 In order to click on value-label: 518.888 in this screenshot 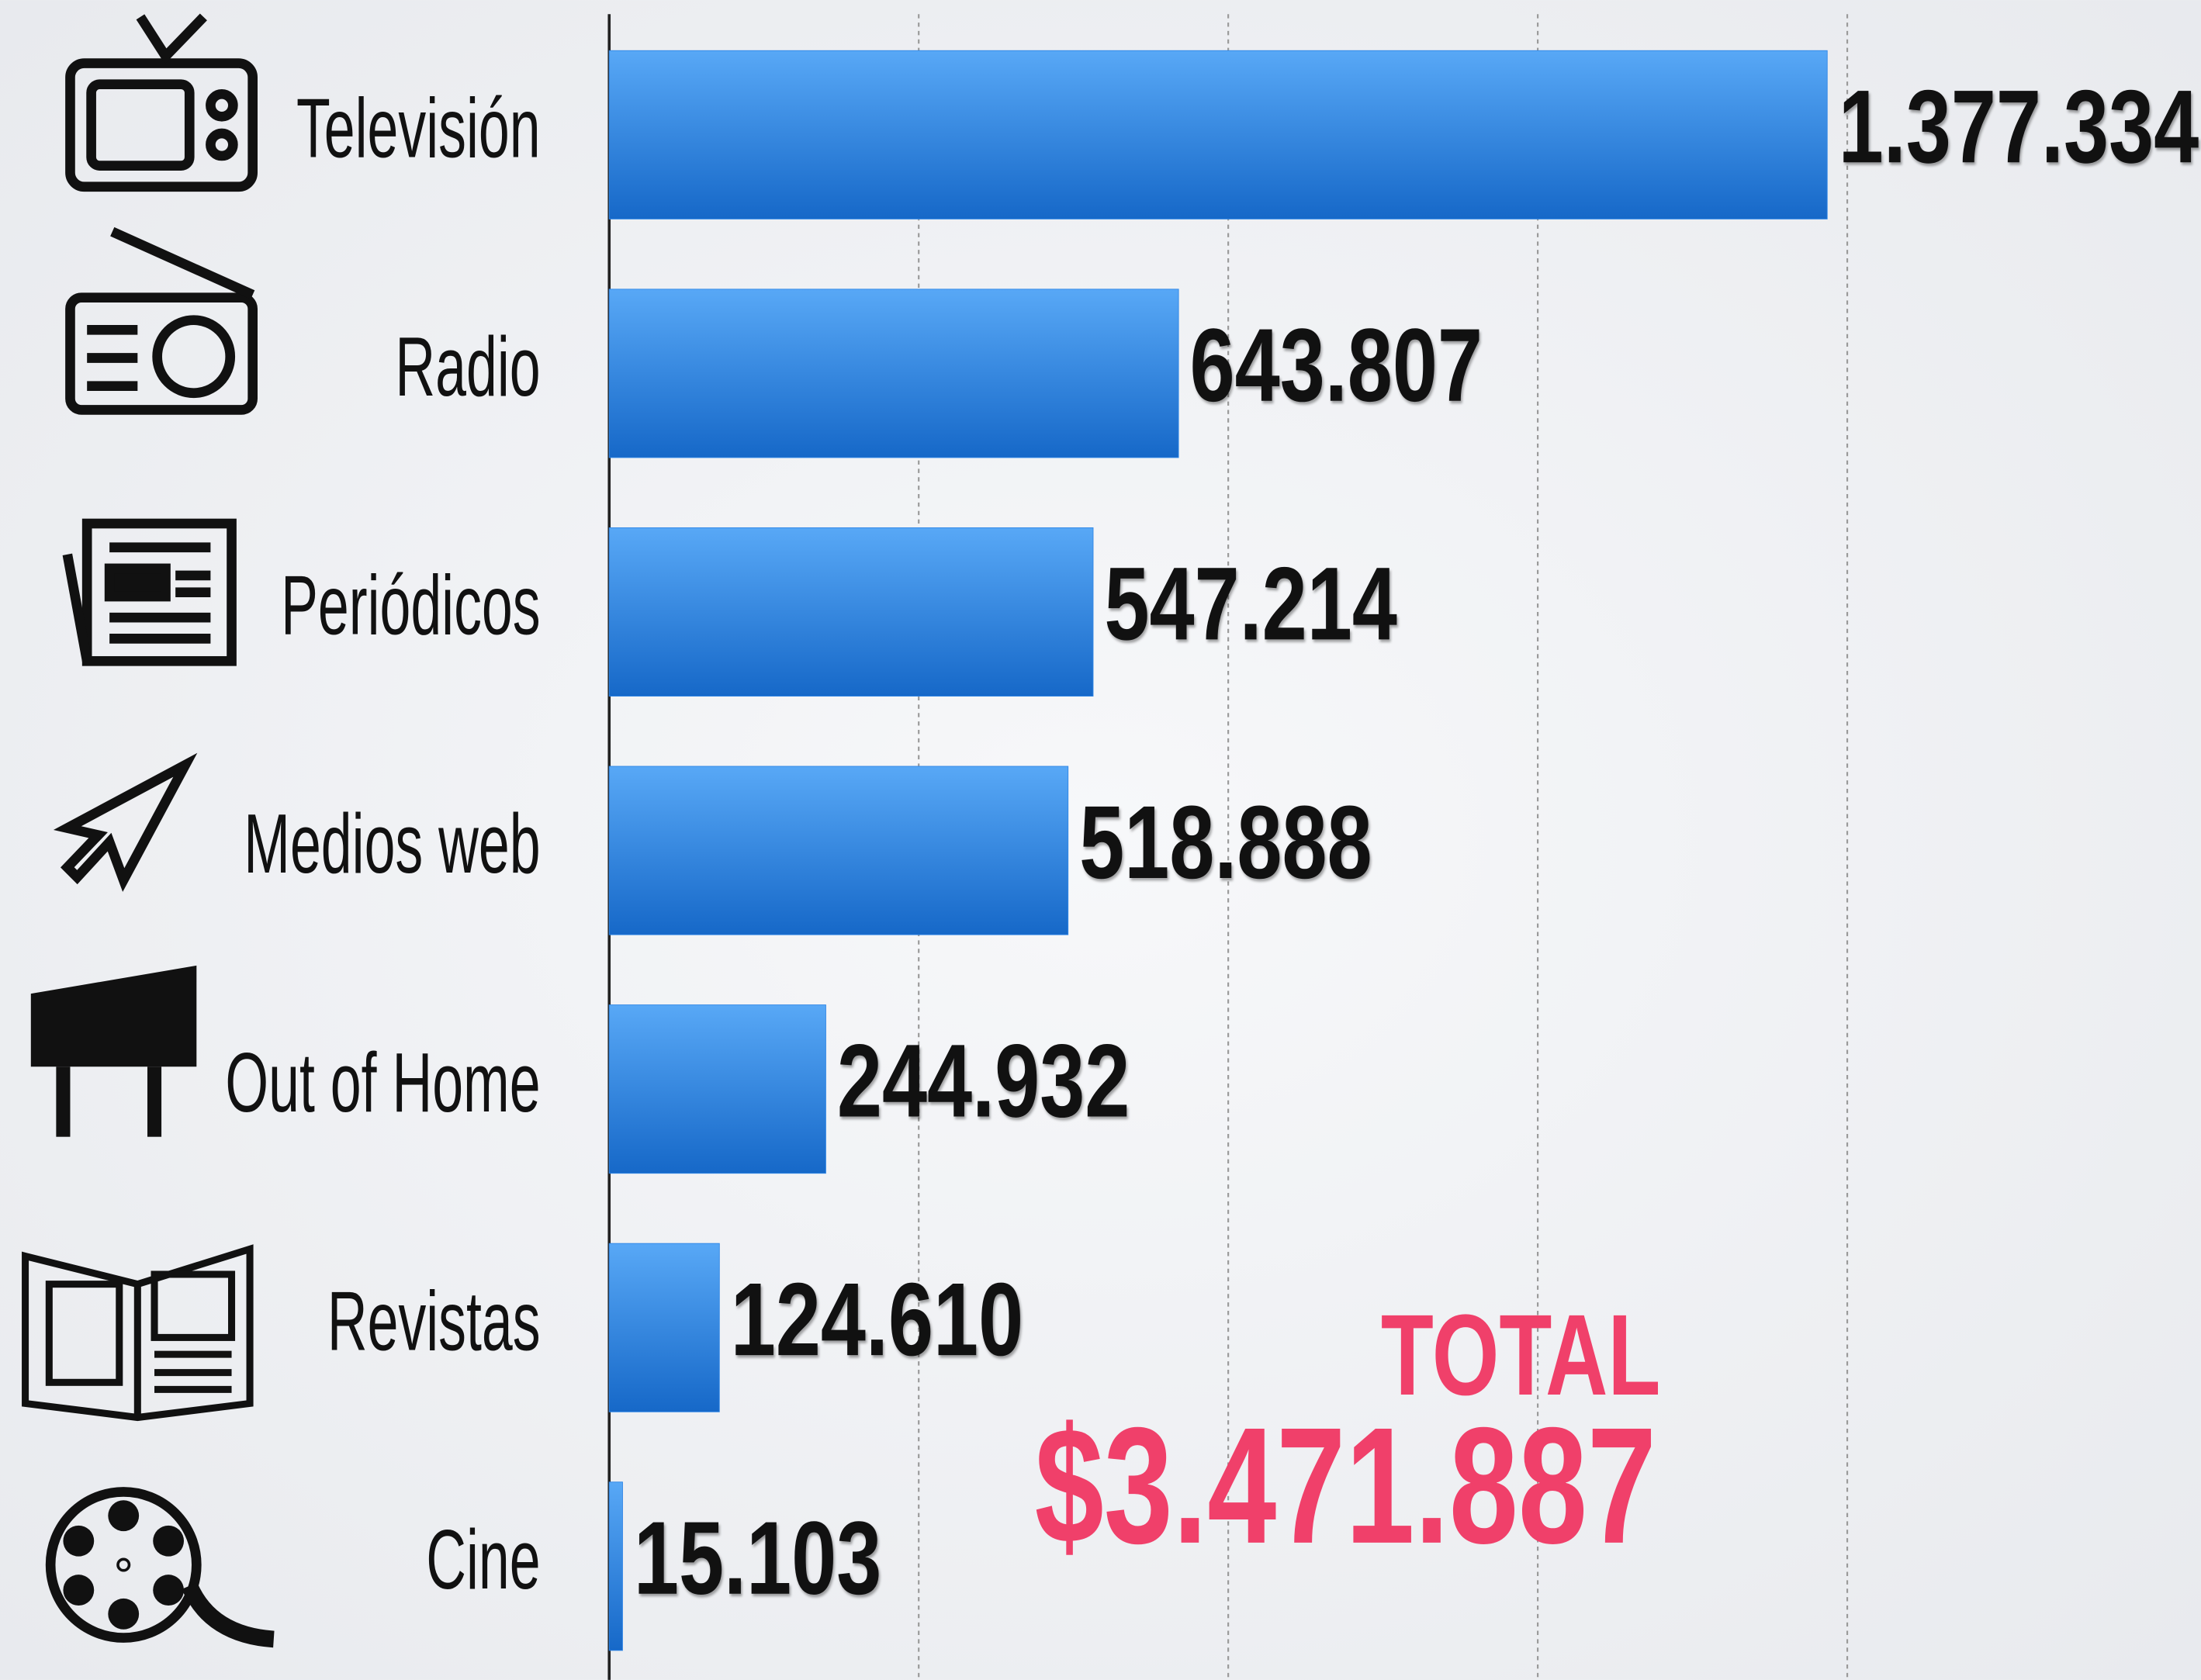, I will do `click(1225, 843)`.